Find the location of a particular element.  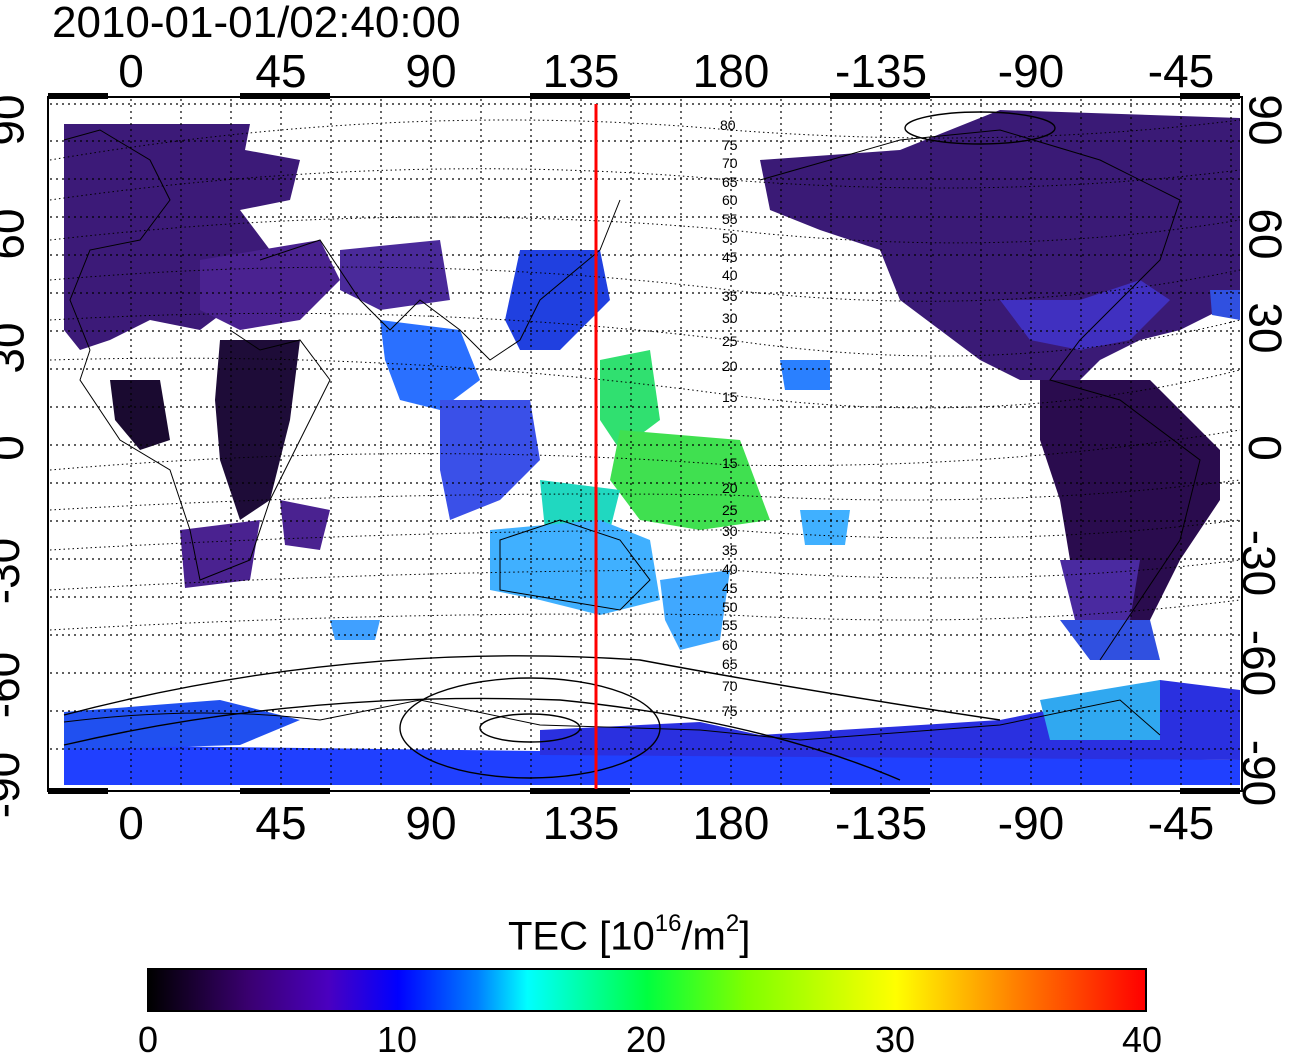

colorbar is located at coordinates (647, 990).